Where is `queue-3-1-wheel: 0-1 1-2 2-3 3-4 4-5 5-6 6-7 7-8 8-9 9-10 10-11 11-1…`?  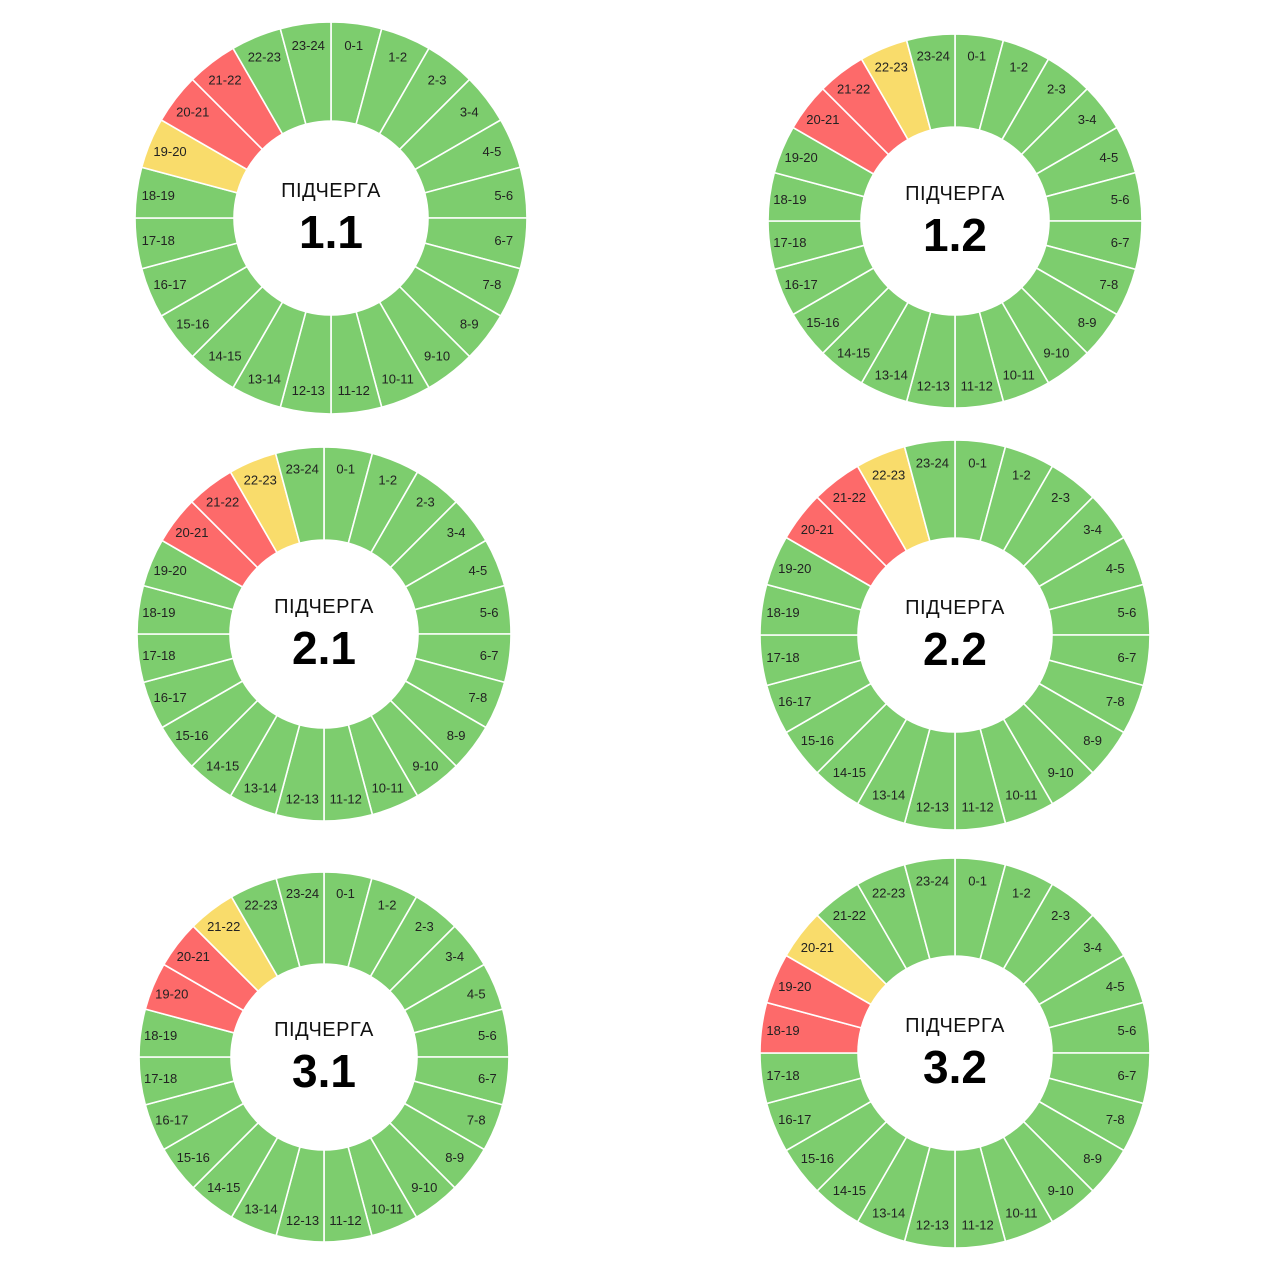 queue-3-1-wheel: 0-1 1-2 2-3 3-4 4-5 5-6 6-7 7-8 8-9 9-10 10-11 11-1… is located at coordinates (324, 1057).